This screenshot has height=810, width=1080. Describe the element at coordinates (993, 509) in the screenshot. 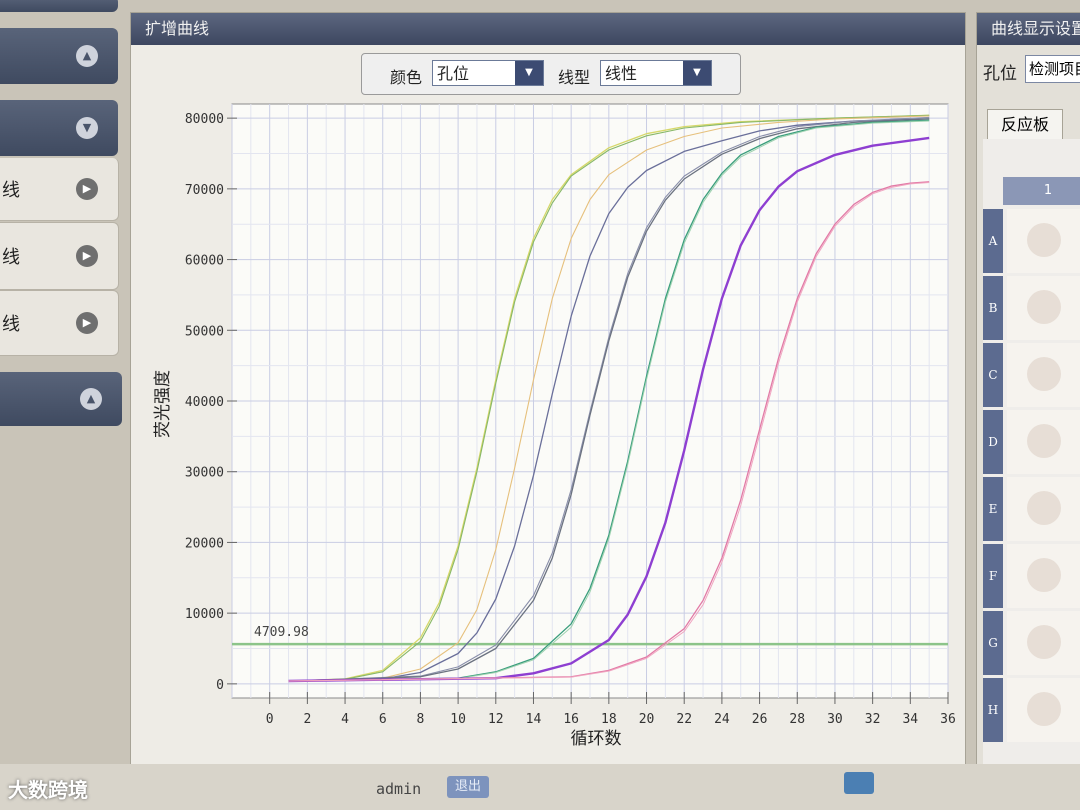

I see `plate-row-label: E` at that location.